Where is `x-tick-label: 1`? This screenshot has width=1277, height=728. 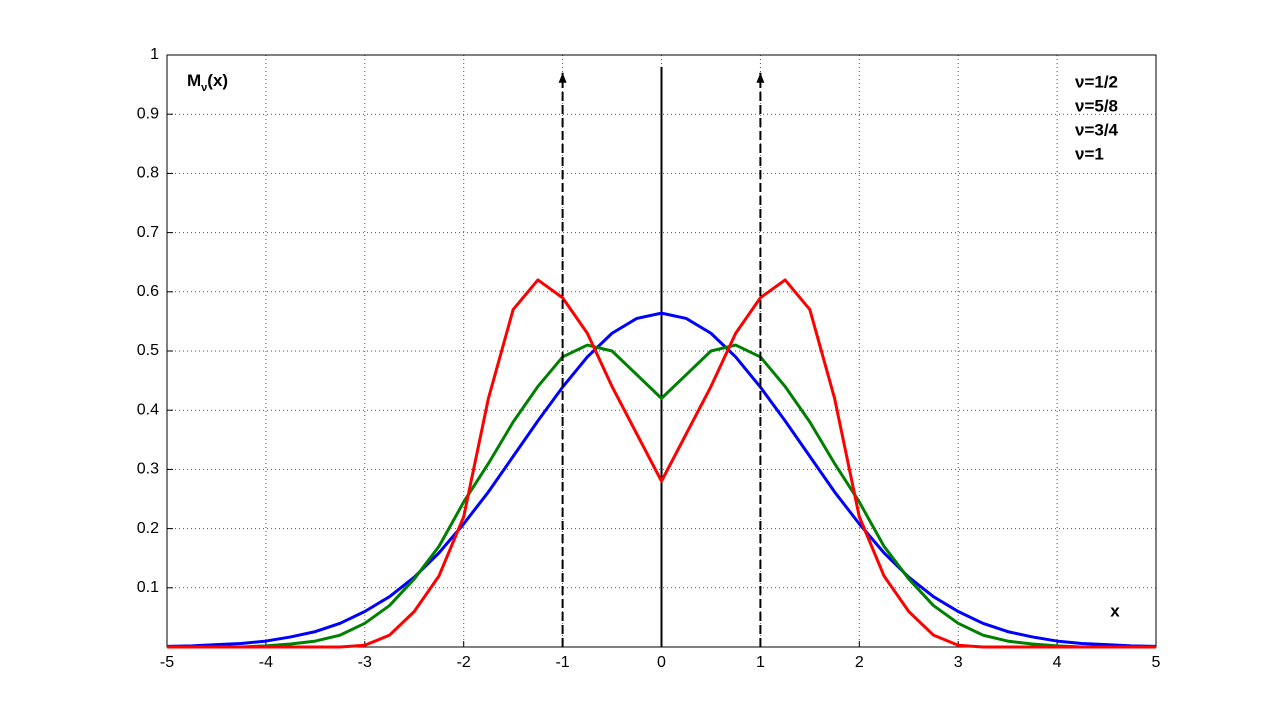 x-tick-label: 1 is located at coordinates (760, 662).